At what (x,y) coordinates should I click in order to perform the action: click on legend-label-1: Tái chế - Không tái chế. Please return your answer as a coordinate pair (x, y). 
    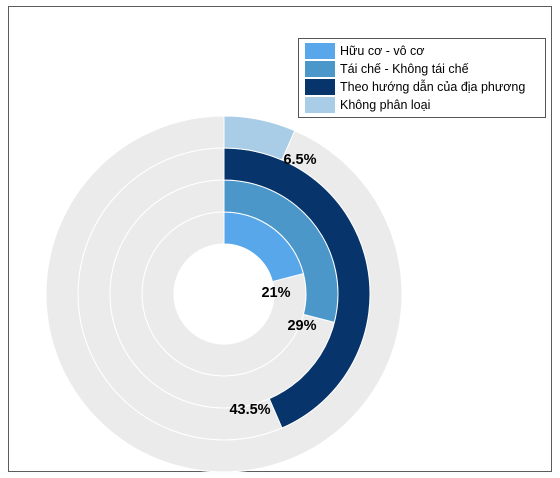
    Looking at the image, I should click on (404, 69).